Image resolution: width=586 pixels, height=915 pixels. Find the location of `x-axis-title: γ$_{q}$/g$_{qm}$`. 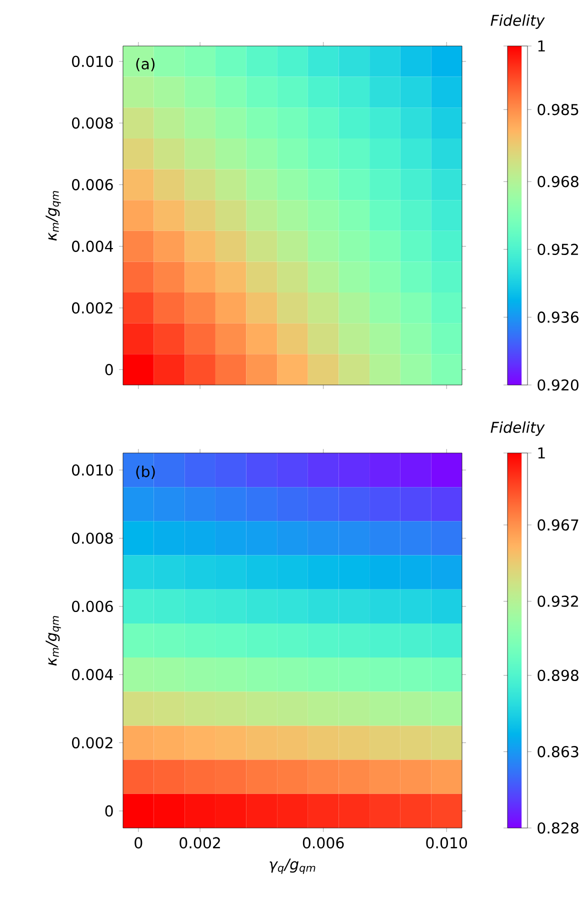

x-axis-title: γ$_{q}$/g$_{qm}$ is located at coordinates (293, 866).